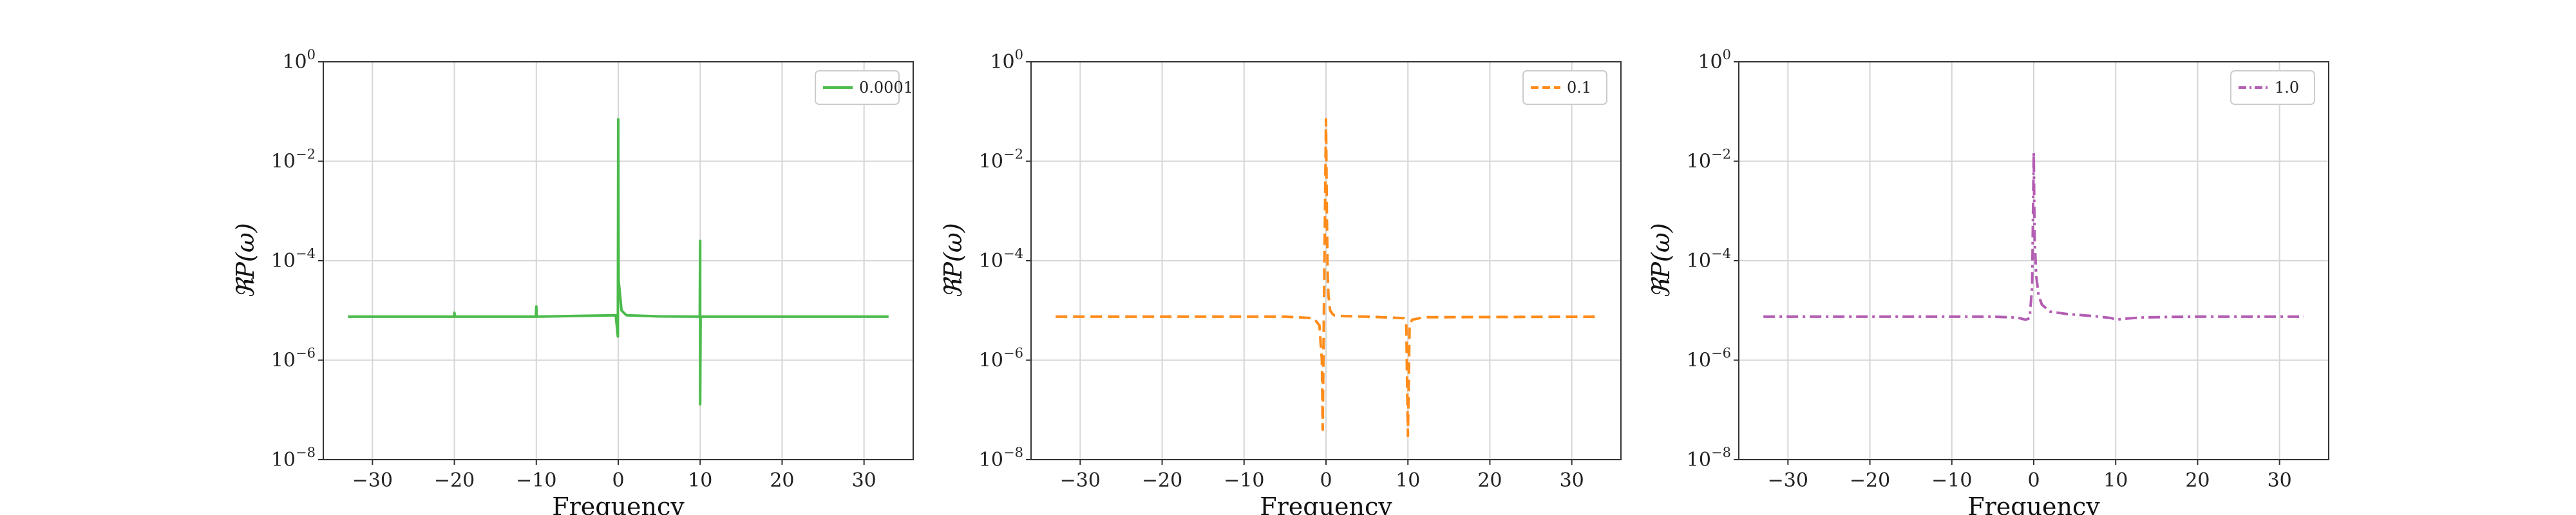  I want to click on legend-label: 1.0, so click(2287, 88).